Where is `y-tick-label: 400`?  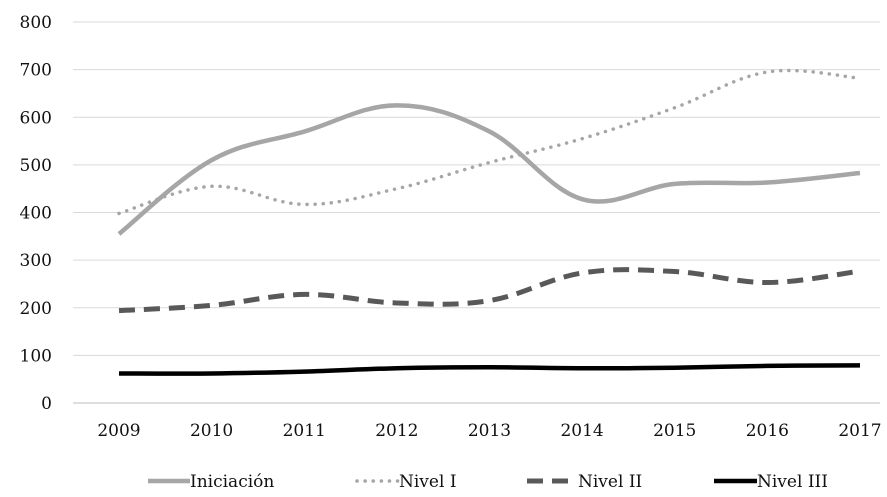
y-tick-label: 400 is located at coordinates (36, 214).